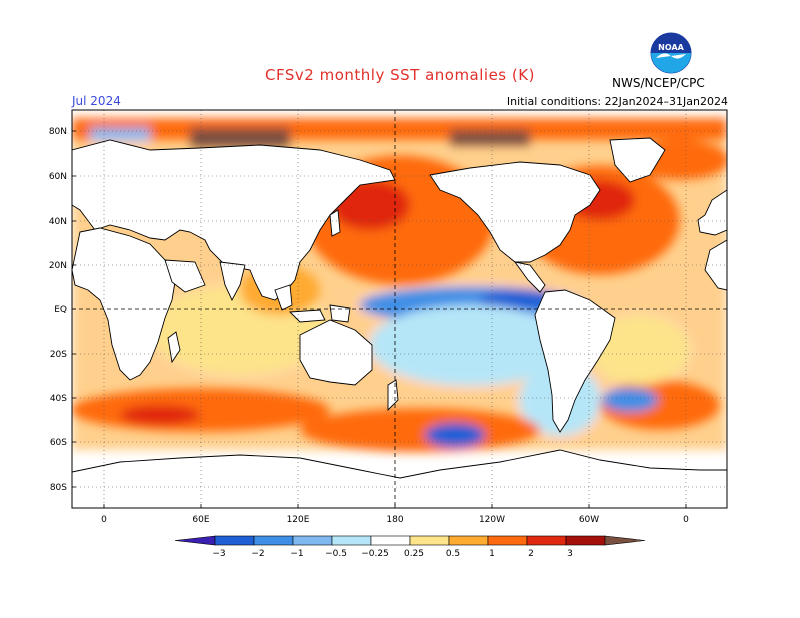 This screenshot has height=618, width=800. What do you see at coordinates (298, 520) in the screenshot?
I see `lon-label: 120E` at bounding box center [298, 520].